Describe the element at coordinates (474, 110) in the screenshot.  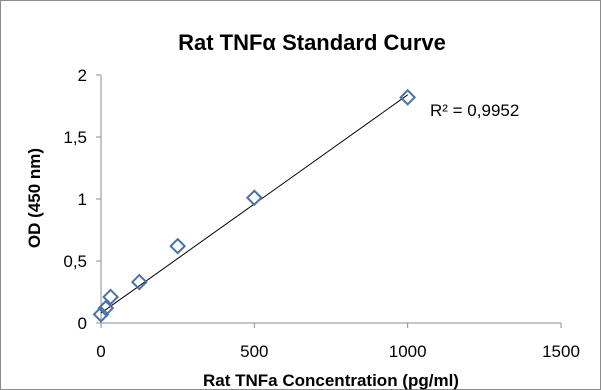
I see `r-squared-label: R² = 0,9952` at that location.